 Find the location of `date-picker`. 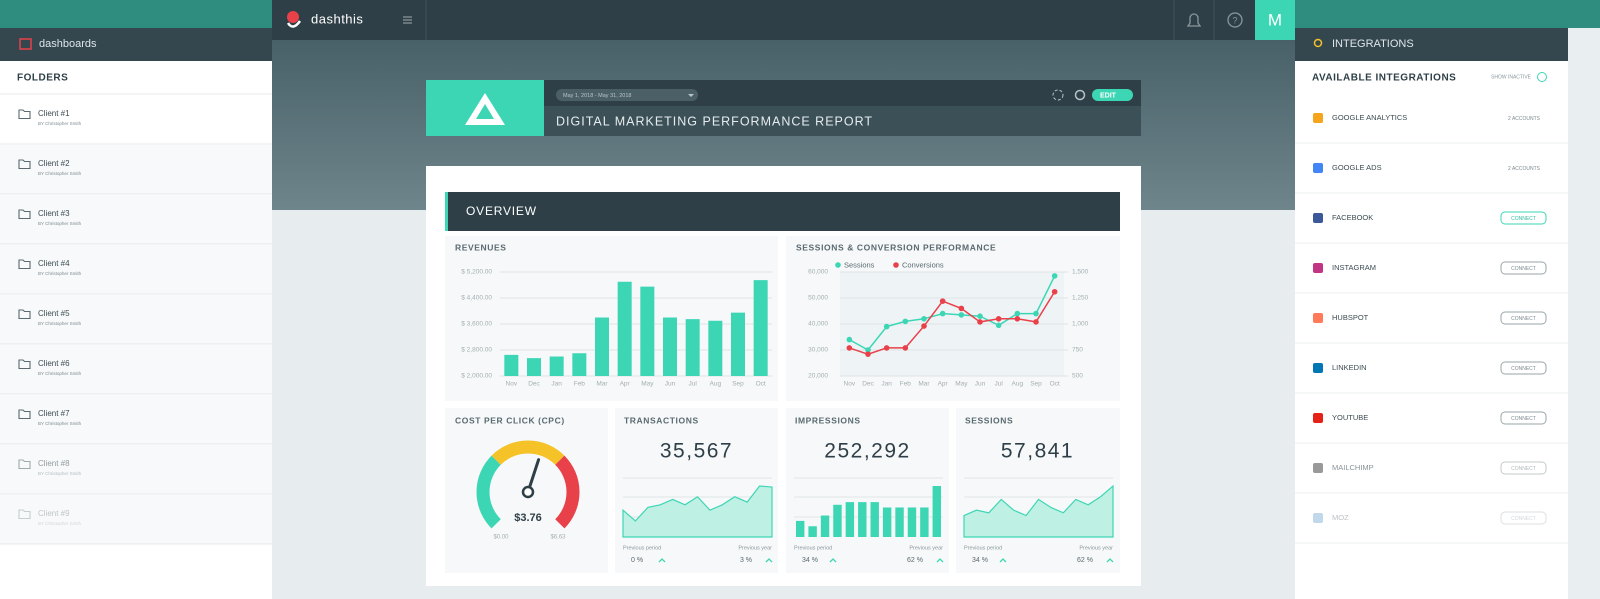

date-picker is located at coordinates (627, 95).